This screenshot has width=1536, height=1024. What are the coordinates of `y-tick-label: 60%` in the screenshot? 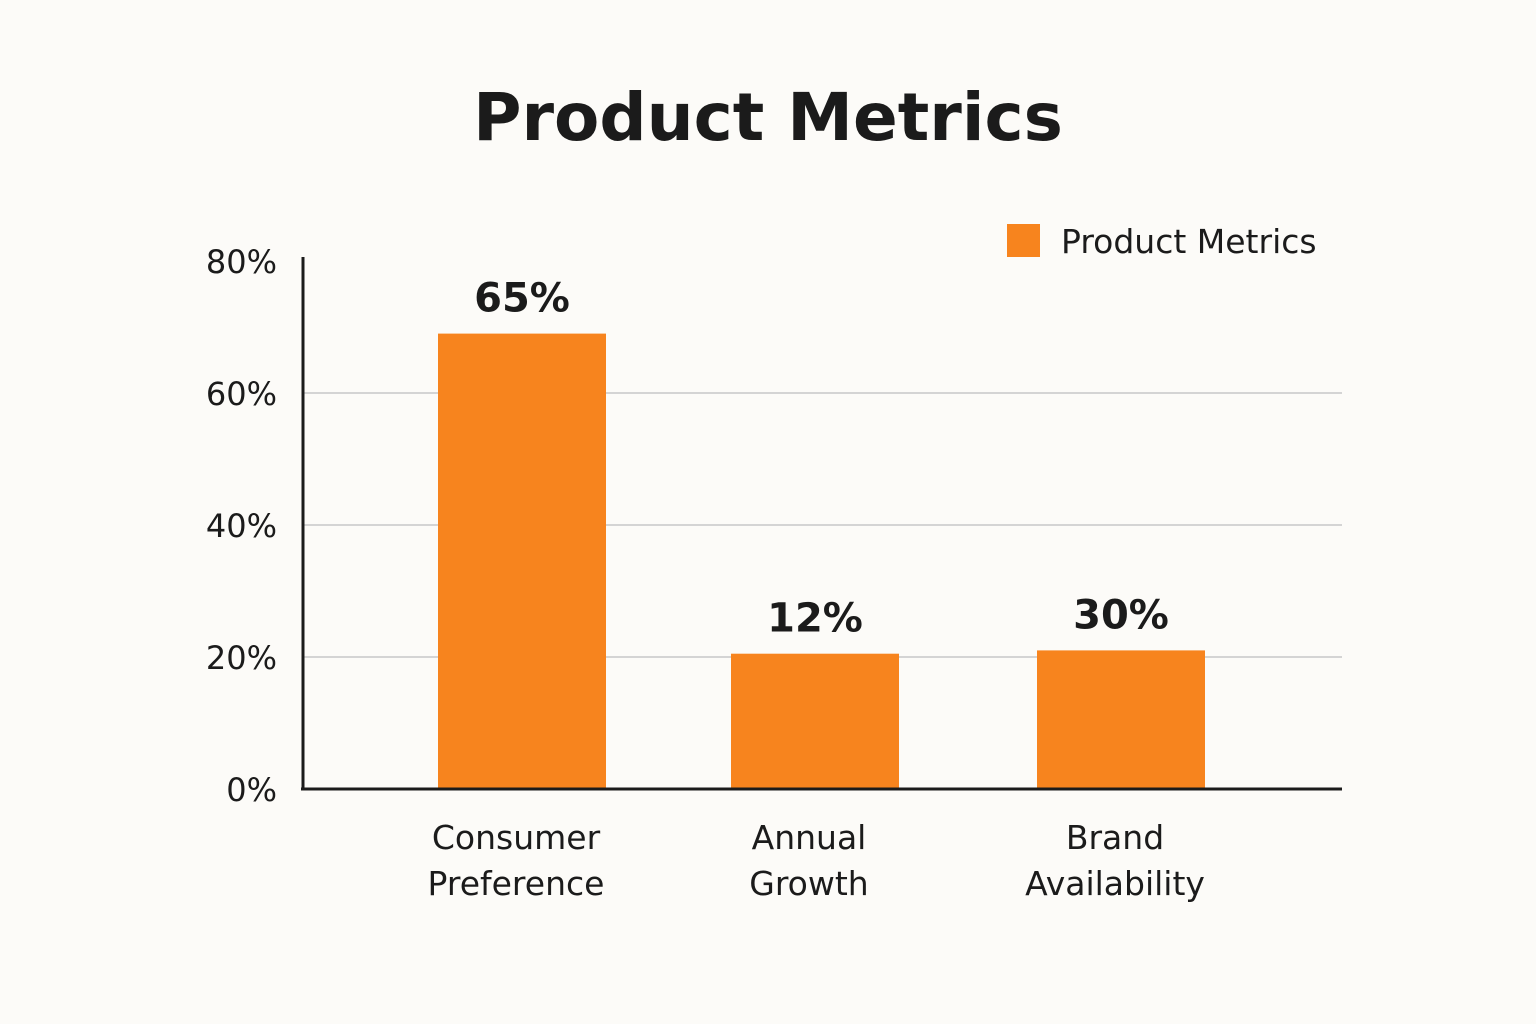 It's located at (241, 394).